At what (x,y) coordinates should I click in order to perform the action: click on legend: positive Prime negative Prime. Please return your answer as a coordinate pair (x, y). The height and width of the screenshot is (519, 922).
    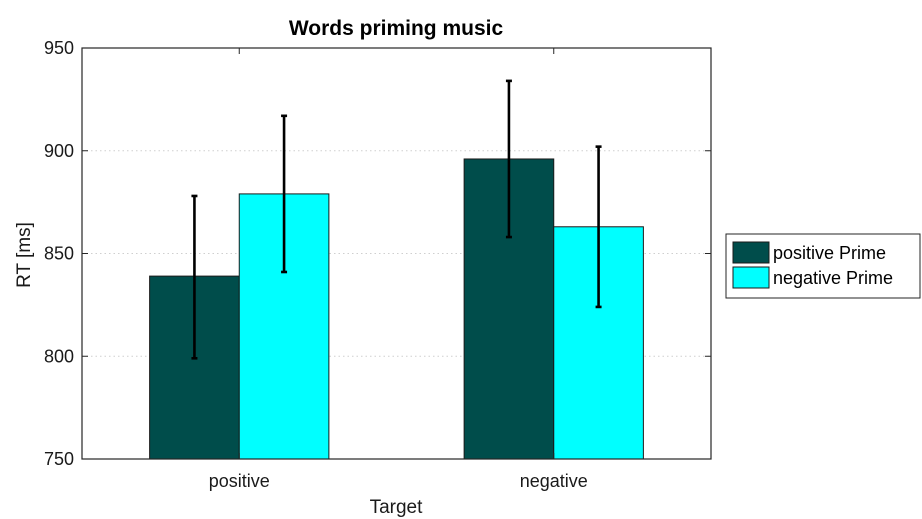
    Looking at the image, I should click on (823, 266).